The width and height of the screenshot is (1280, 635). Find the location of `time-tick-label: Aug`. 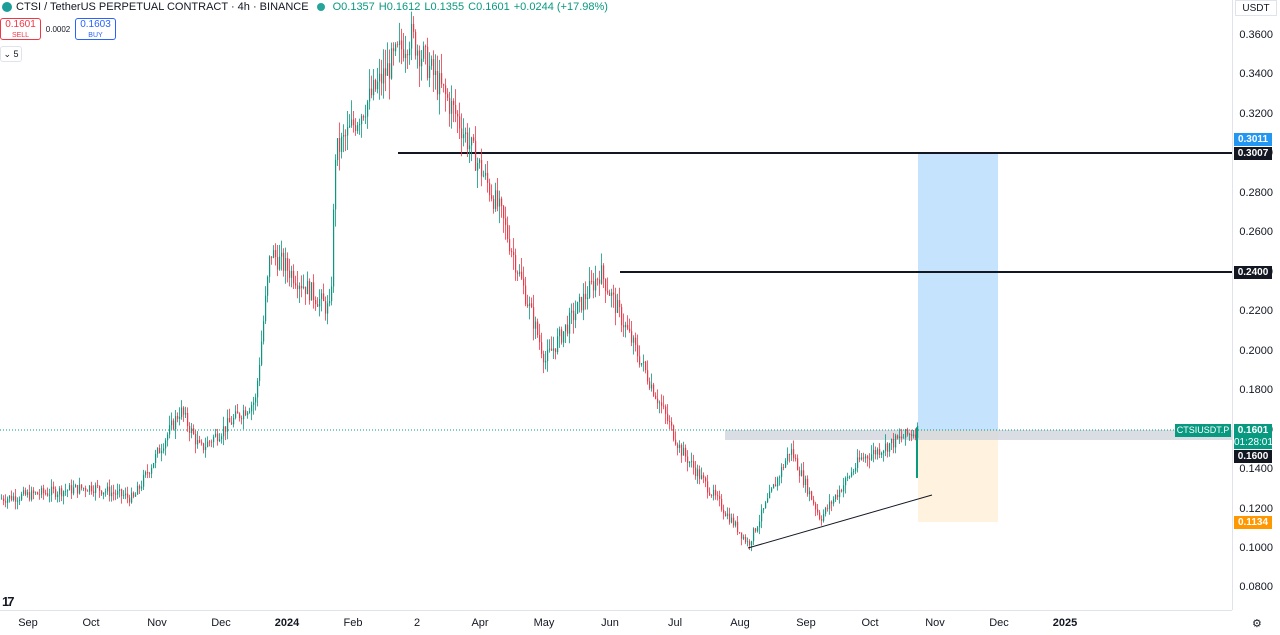

time-tick-label: Aug is located at coordinates (740, 623).